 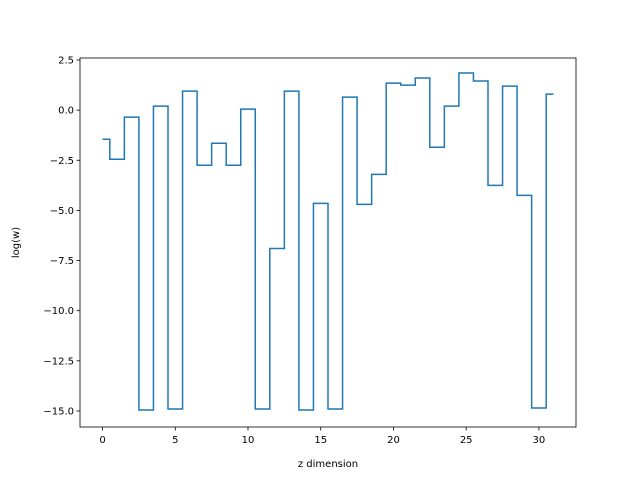 I want to click on y-tick-label: −12.5, so click(x=58, y=361).